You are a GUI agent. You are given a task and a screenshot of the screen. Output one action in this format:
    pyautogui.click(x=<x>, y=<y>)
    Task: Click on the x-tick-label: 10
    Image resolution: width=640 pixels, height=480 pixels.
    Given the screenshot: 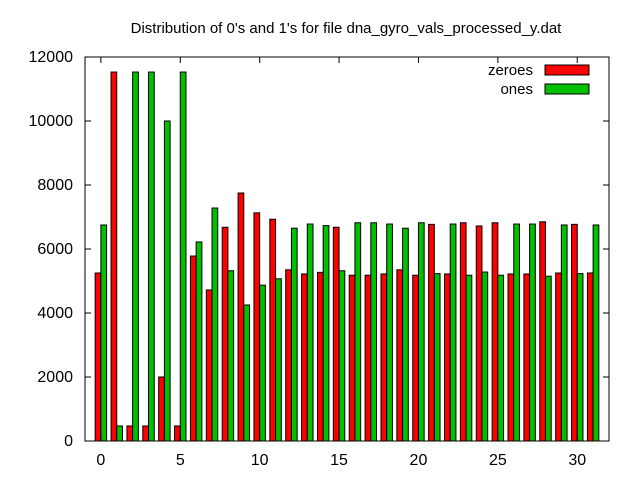 What is the action you would take?
    pyautogui.click(x=260, y=460)
    